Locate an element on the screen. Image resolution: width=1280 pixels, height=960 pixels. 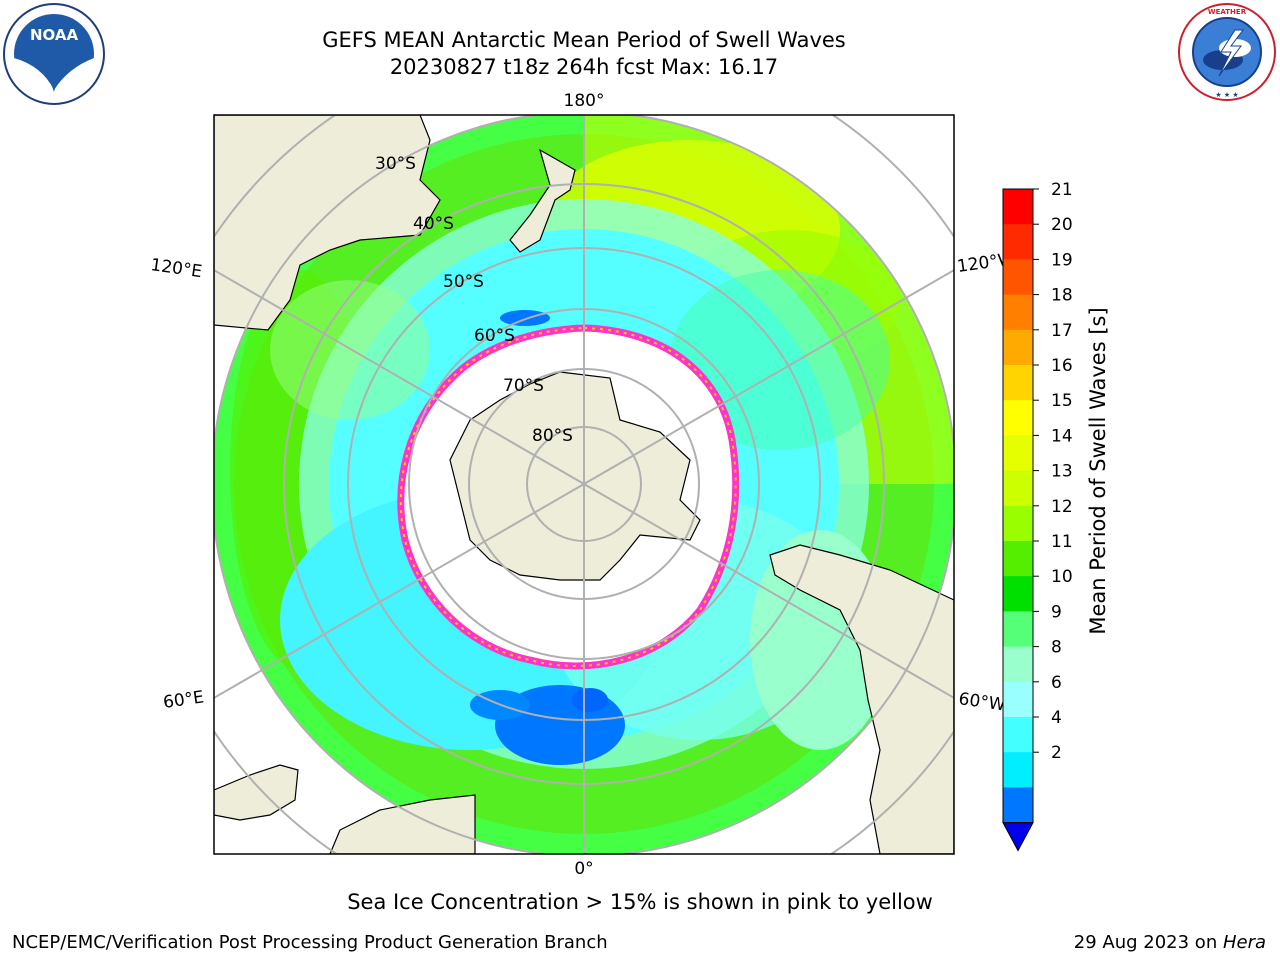
colorbar-tick-label: 10 is located at coordinates (1062, 577).